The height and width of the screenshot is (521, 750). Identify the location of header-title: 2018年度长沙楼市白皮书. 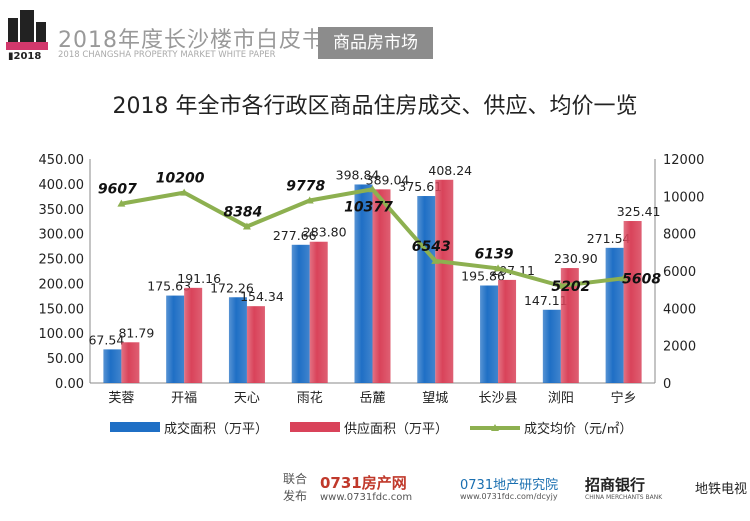
(191, 40).